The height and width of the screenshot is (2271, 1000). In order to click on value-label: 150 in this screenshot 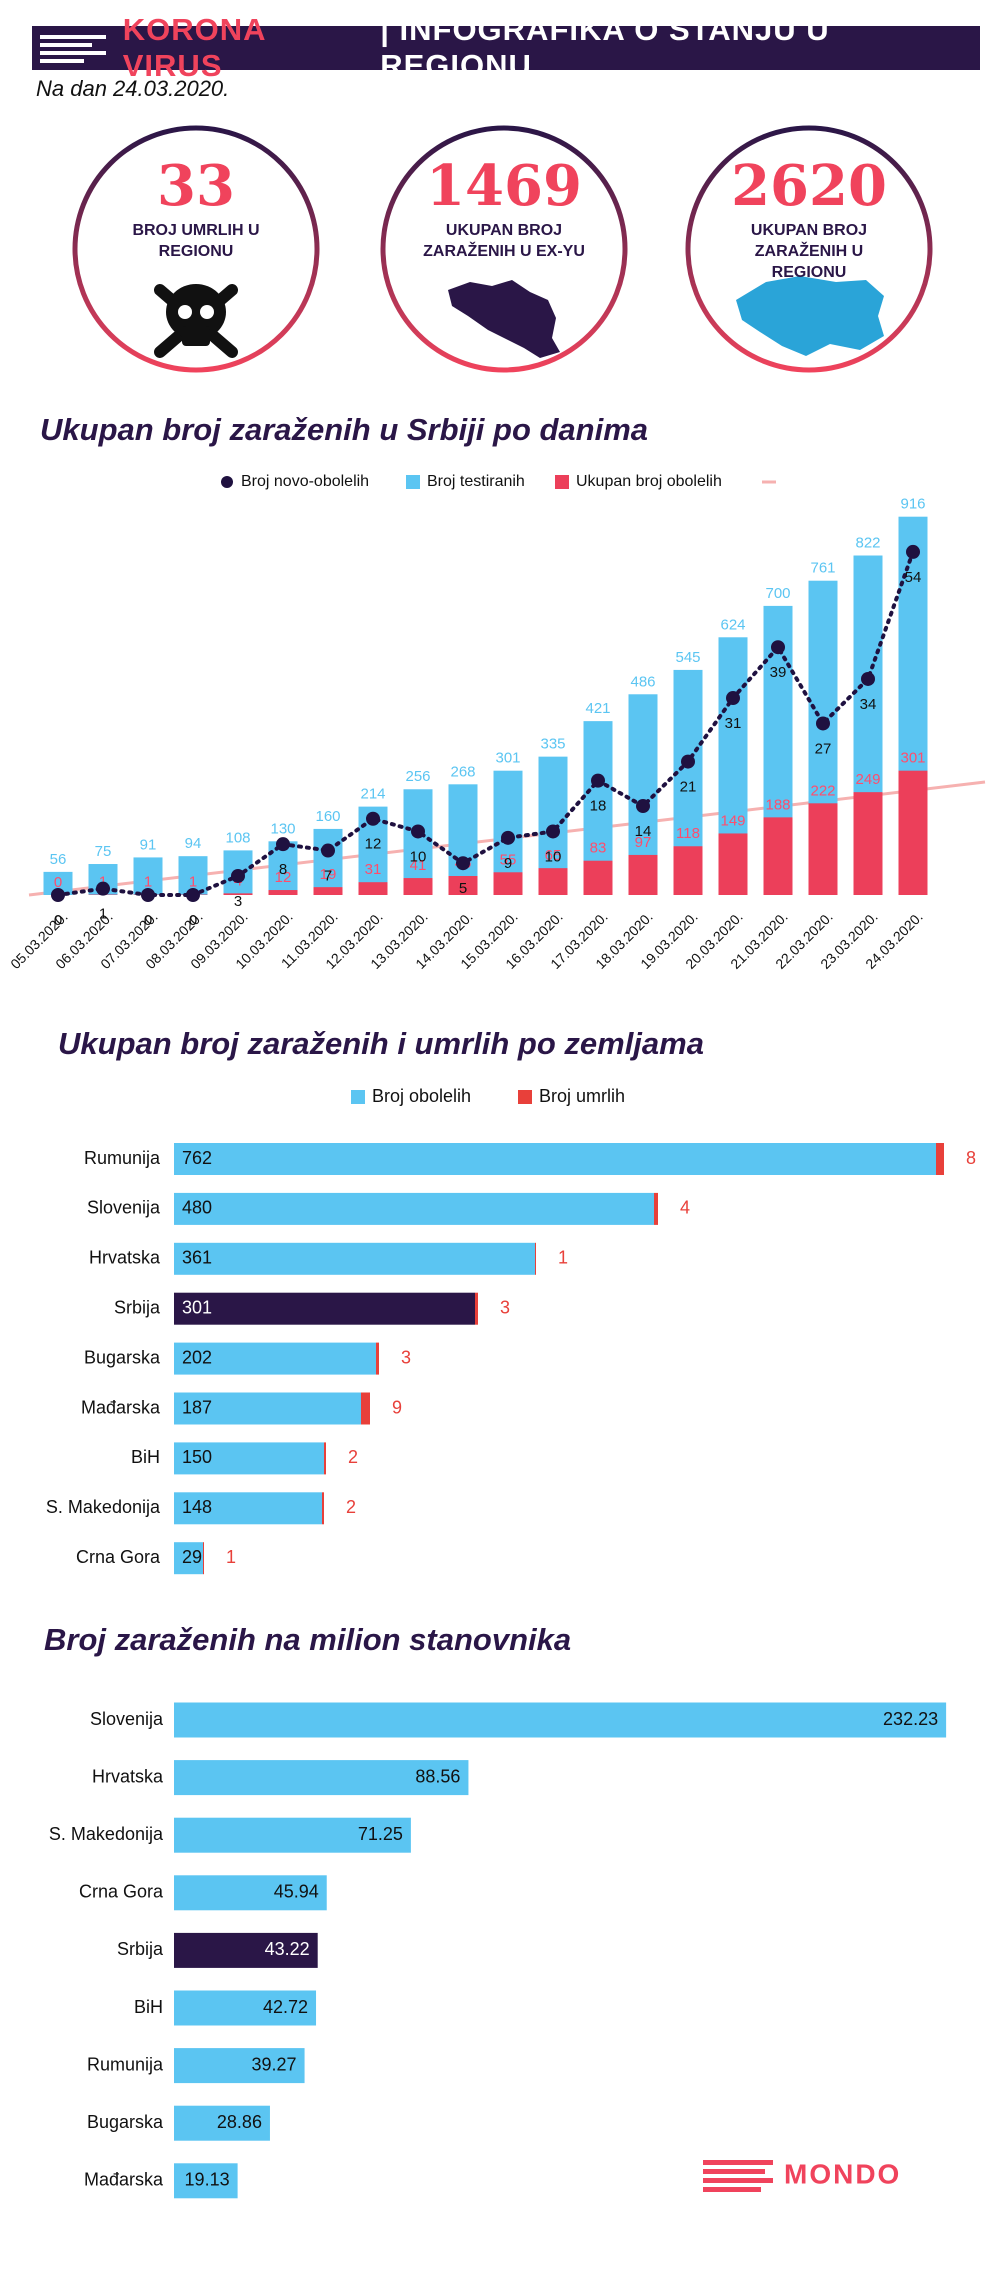, I will do `click(197, 1457)`.